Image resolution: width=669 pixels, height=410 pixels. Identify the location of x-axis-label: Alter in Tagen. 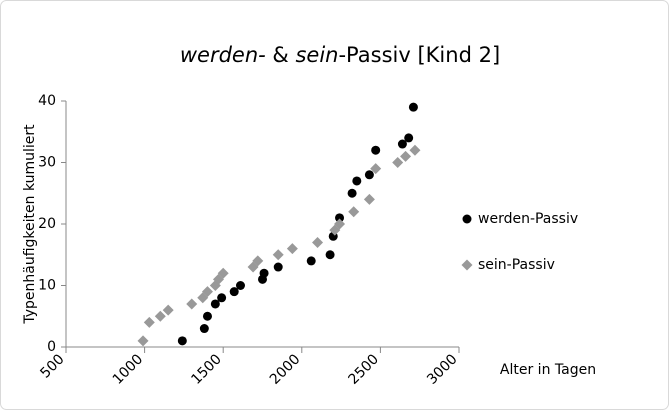
(548, 370).